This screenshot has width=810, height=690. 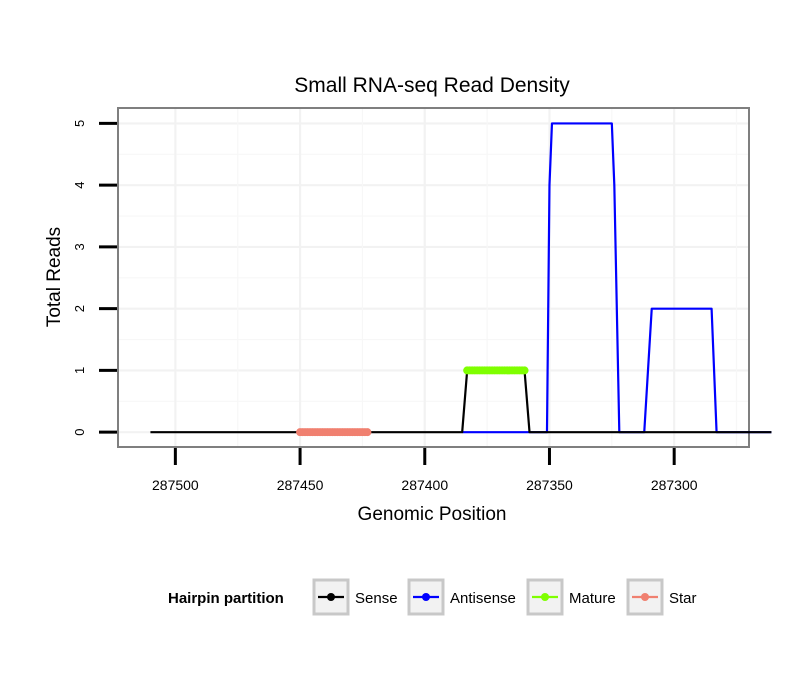 What do you see at coordinates (300, 485) in the screenshot?
I see `x-tick-label: 287450` at bounding box center [300, 485].